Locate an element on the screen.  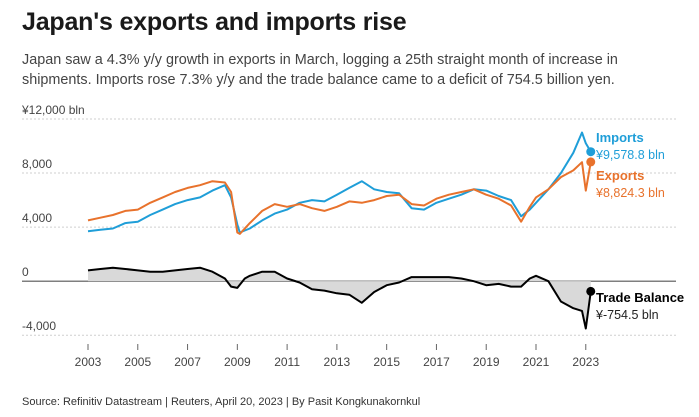
x-tick-label: 2005 is located at coordinates (137, 362).